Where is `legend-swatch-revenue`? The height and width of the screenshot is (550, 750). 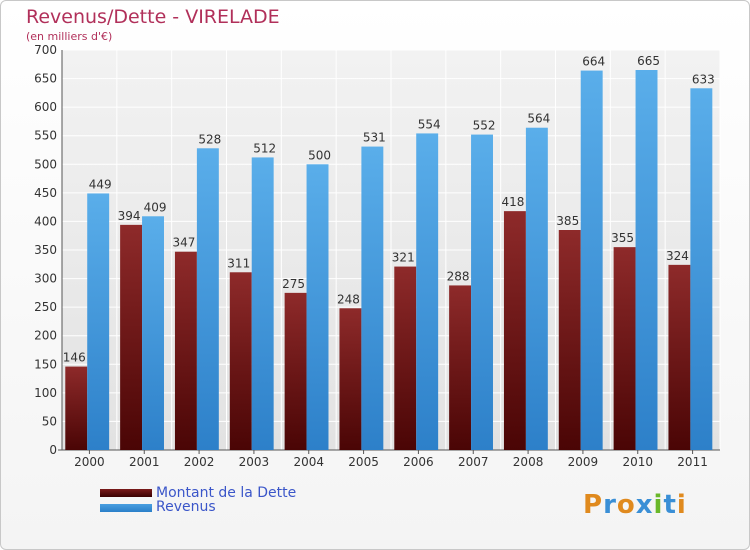
legend-swatch-revenue is located at coordinates (126, 508).